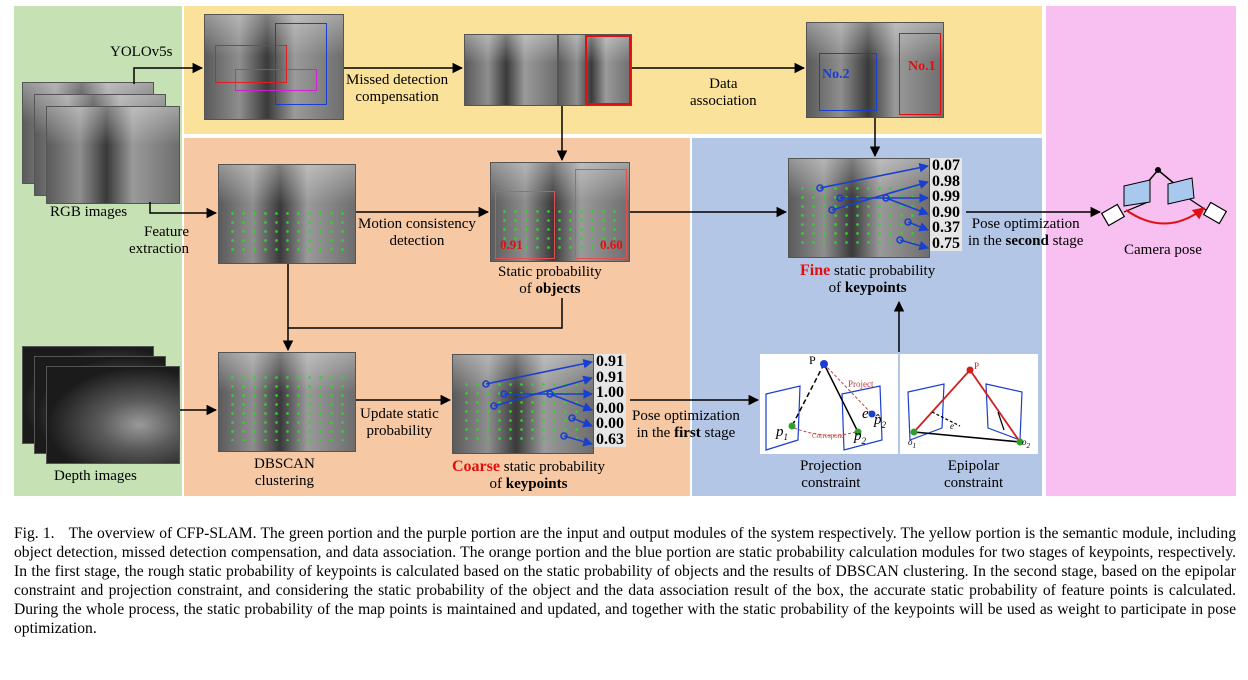 The height and width of the screenshot is (680, 1248). I want to click on epi-o1: o1, so click(912, 443).